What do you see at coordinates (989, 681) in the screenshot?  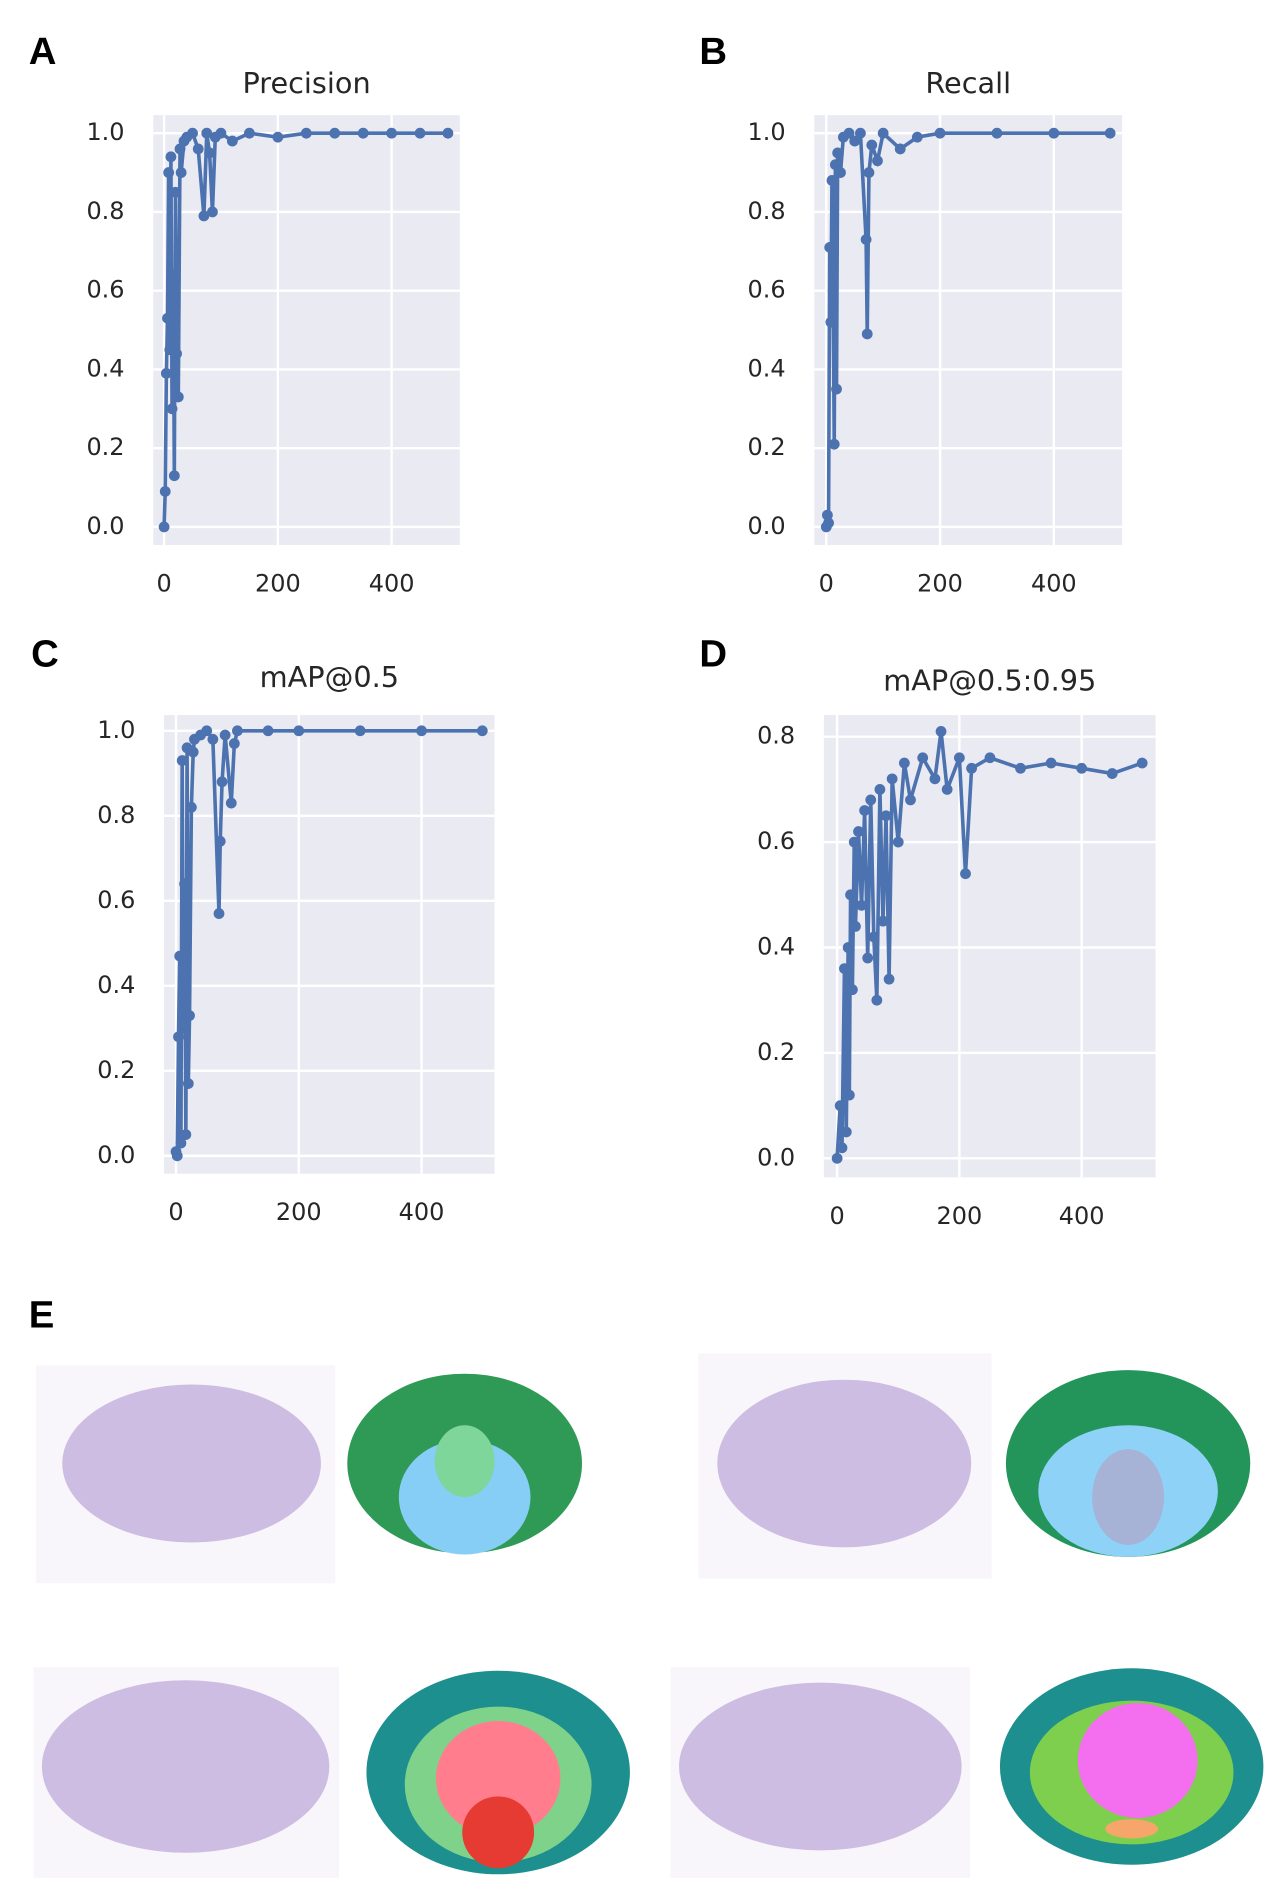 I see `chart-title: mAP@0.5:0.95` at bounding box center [989, 681].